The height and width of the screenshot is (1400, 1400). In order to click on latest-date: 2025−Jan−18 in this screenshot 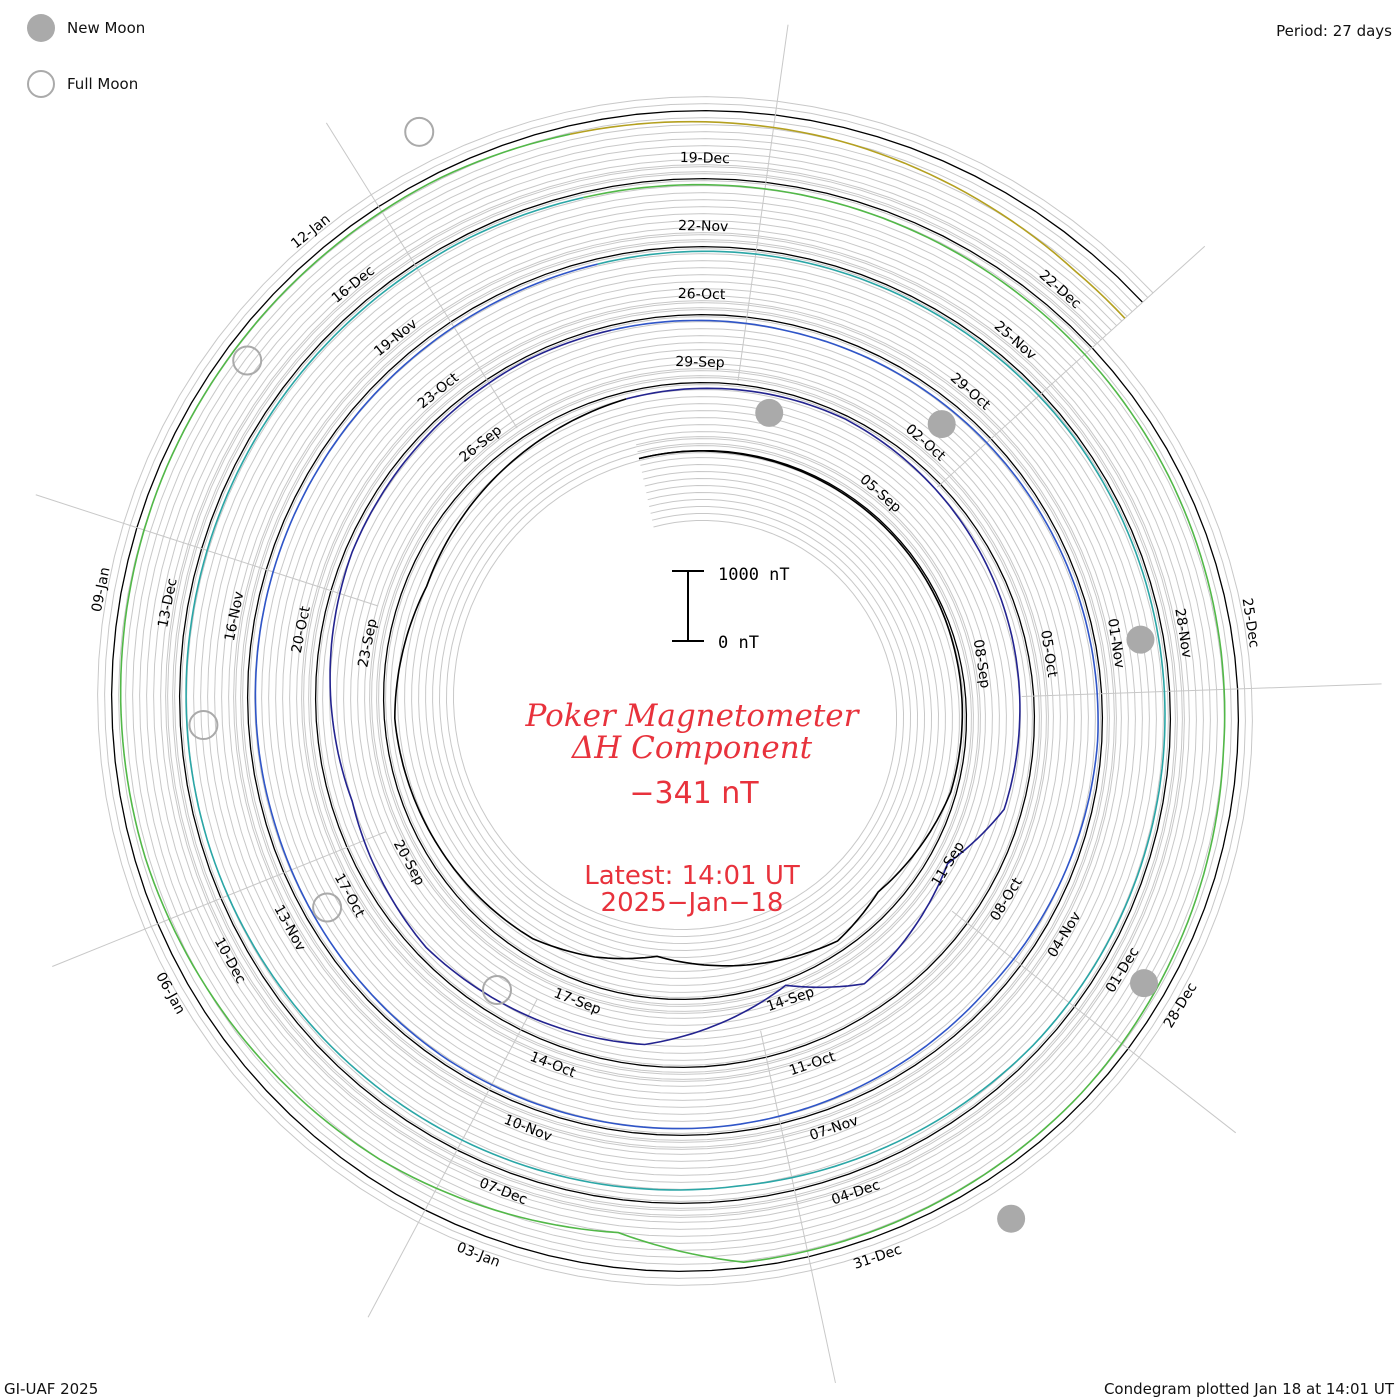, I will do `click(692, 903)`.